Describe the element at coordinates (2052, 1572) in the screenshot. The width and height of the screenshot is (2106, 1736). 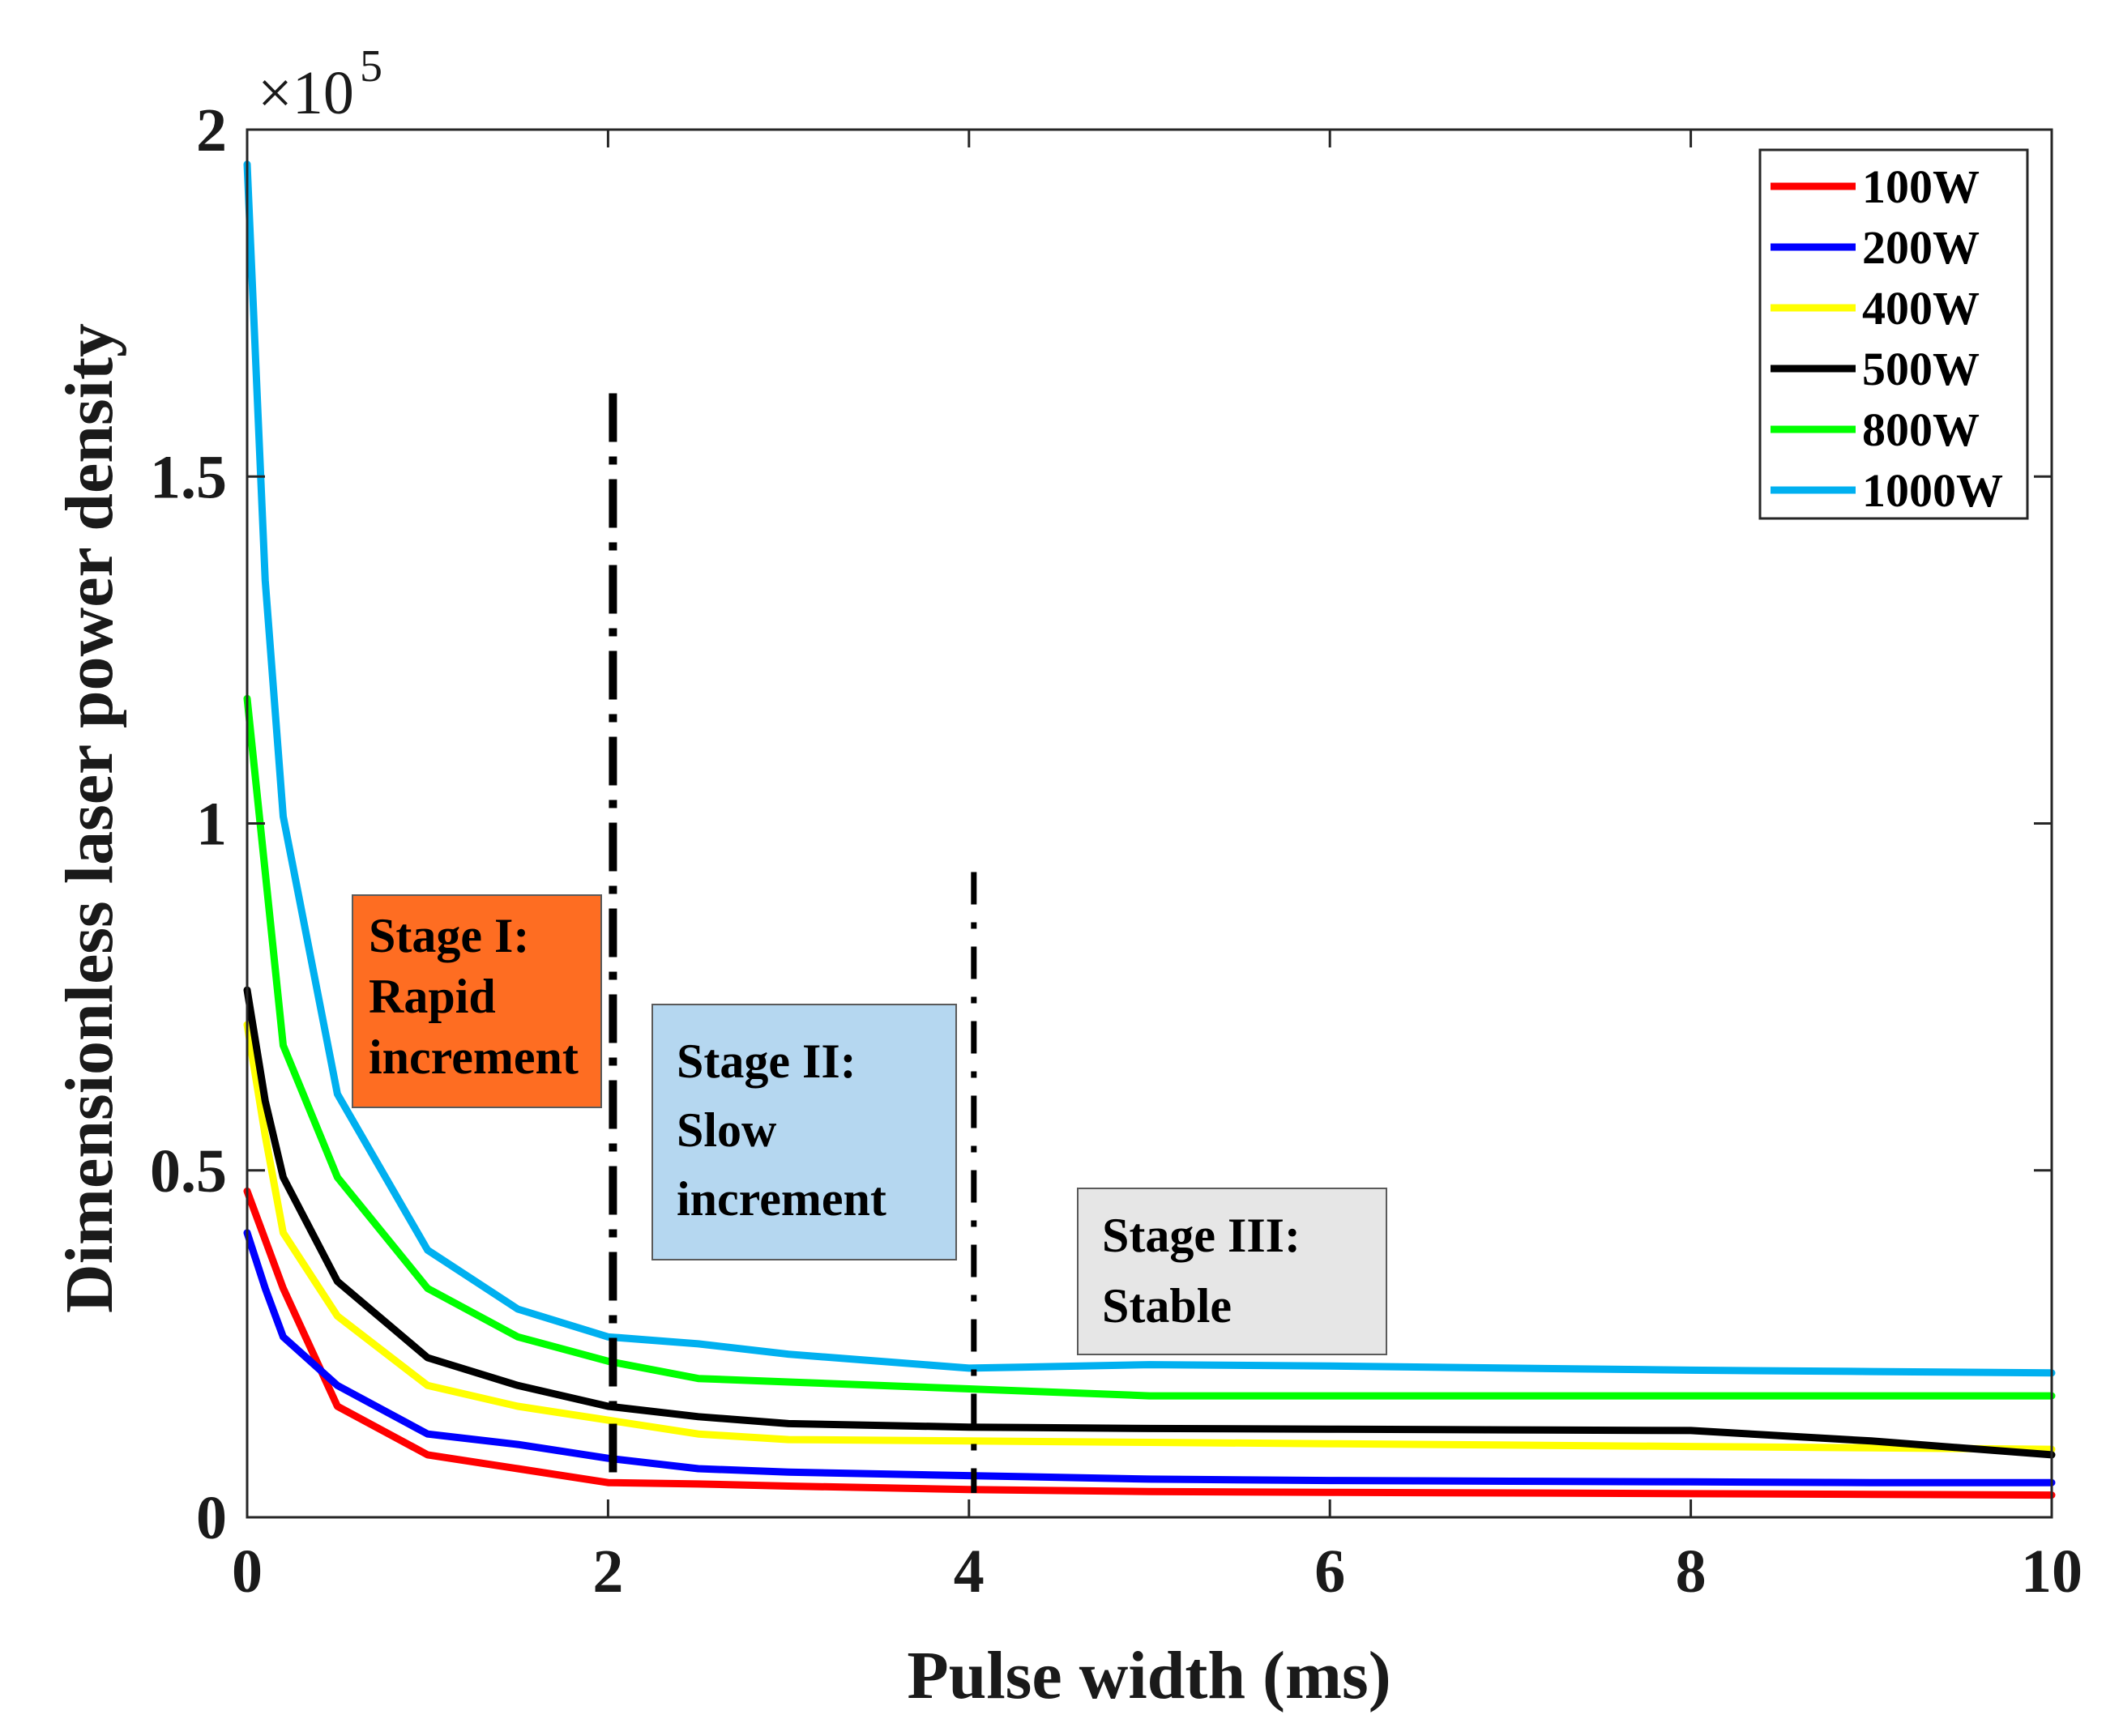
I see `x-tick-label: 10` at that location.